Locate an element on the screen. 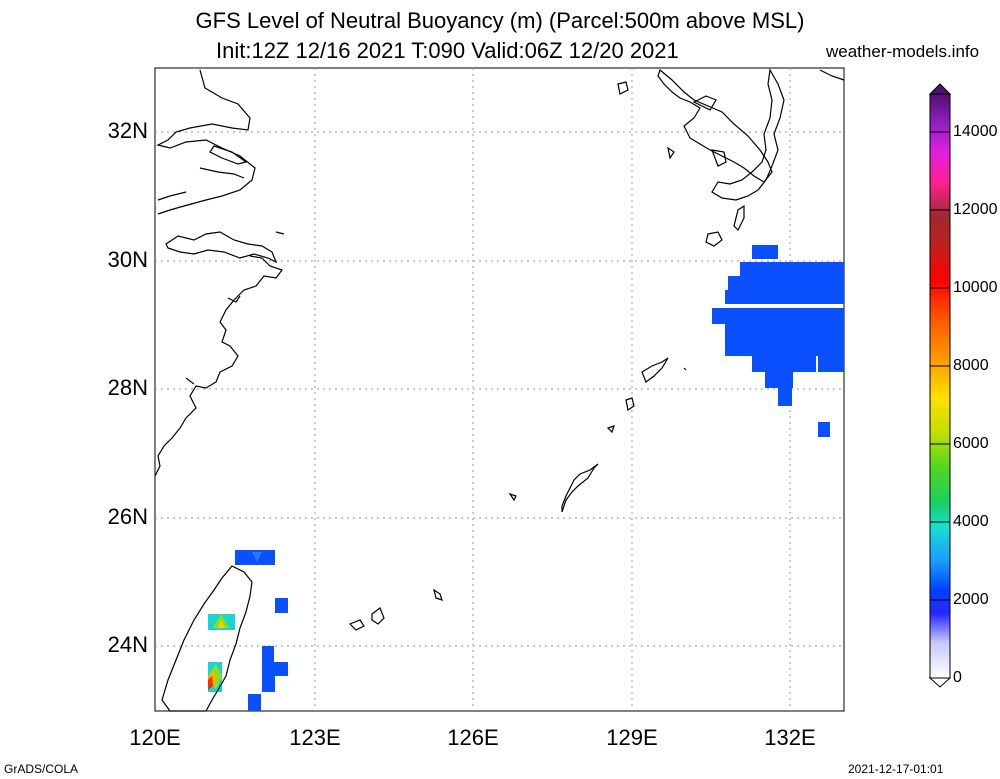 The height and width of the screenshot is (779, 1000). colorbar-label: 12000 is located at coordinates (975, 209).